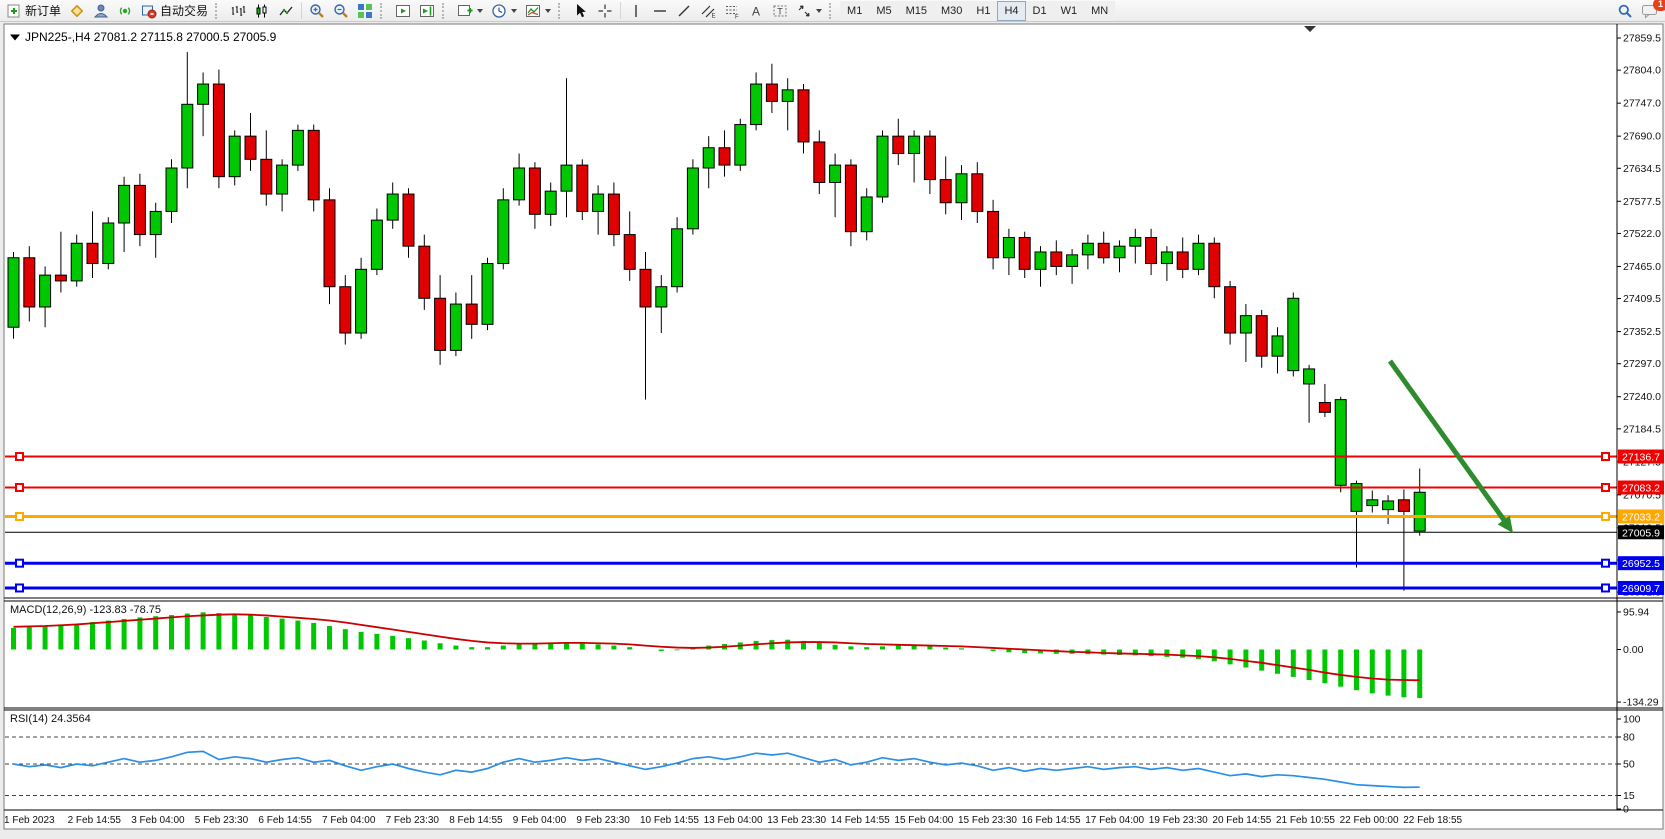 The image size is (1665, 839). I want to click on arrows-tool-button, so click(809, 11).